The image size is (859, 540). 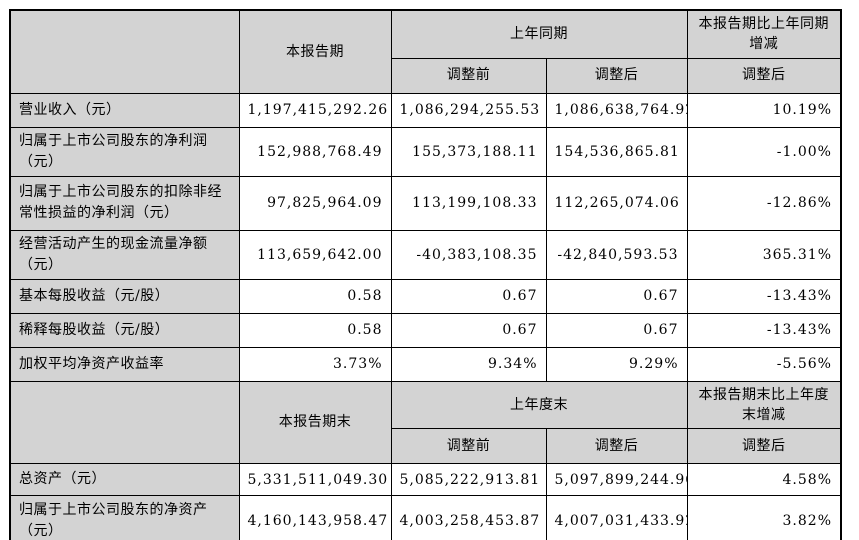 What do you see at coordinates (315, 254) in the screenshot?
I see `cell-current: 113,659,642.00` at bounding box center [315, 254].